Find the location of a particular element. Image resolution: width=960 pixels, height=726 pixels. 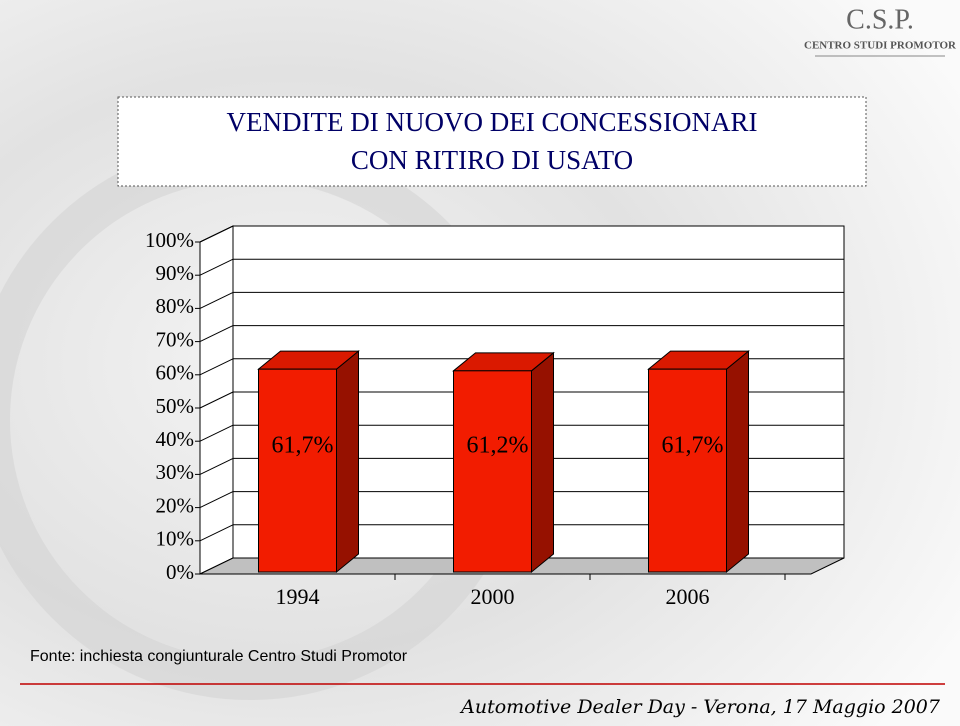

title-box is located at coordinates (492, 141).